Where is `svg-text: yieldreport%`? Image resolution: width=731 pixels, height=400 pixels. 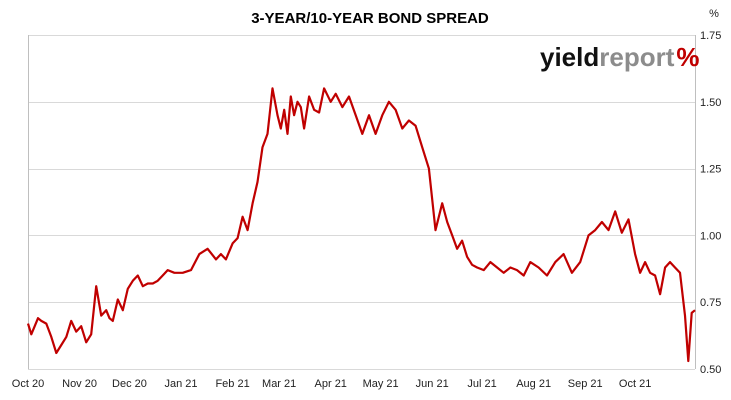
svg-text: yieldreport% is located at coordinates (620, 57).